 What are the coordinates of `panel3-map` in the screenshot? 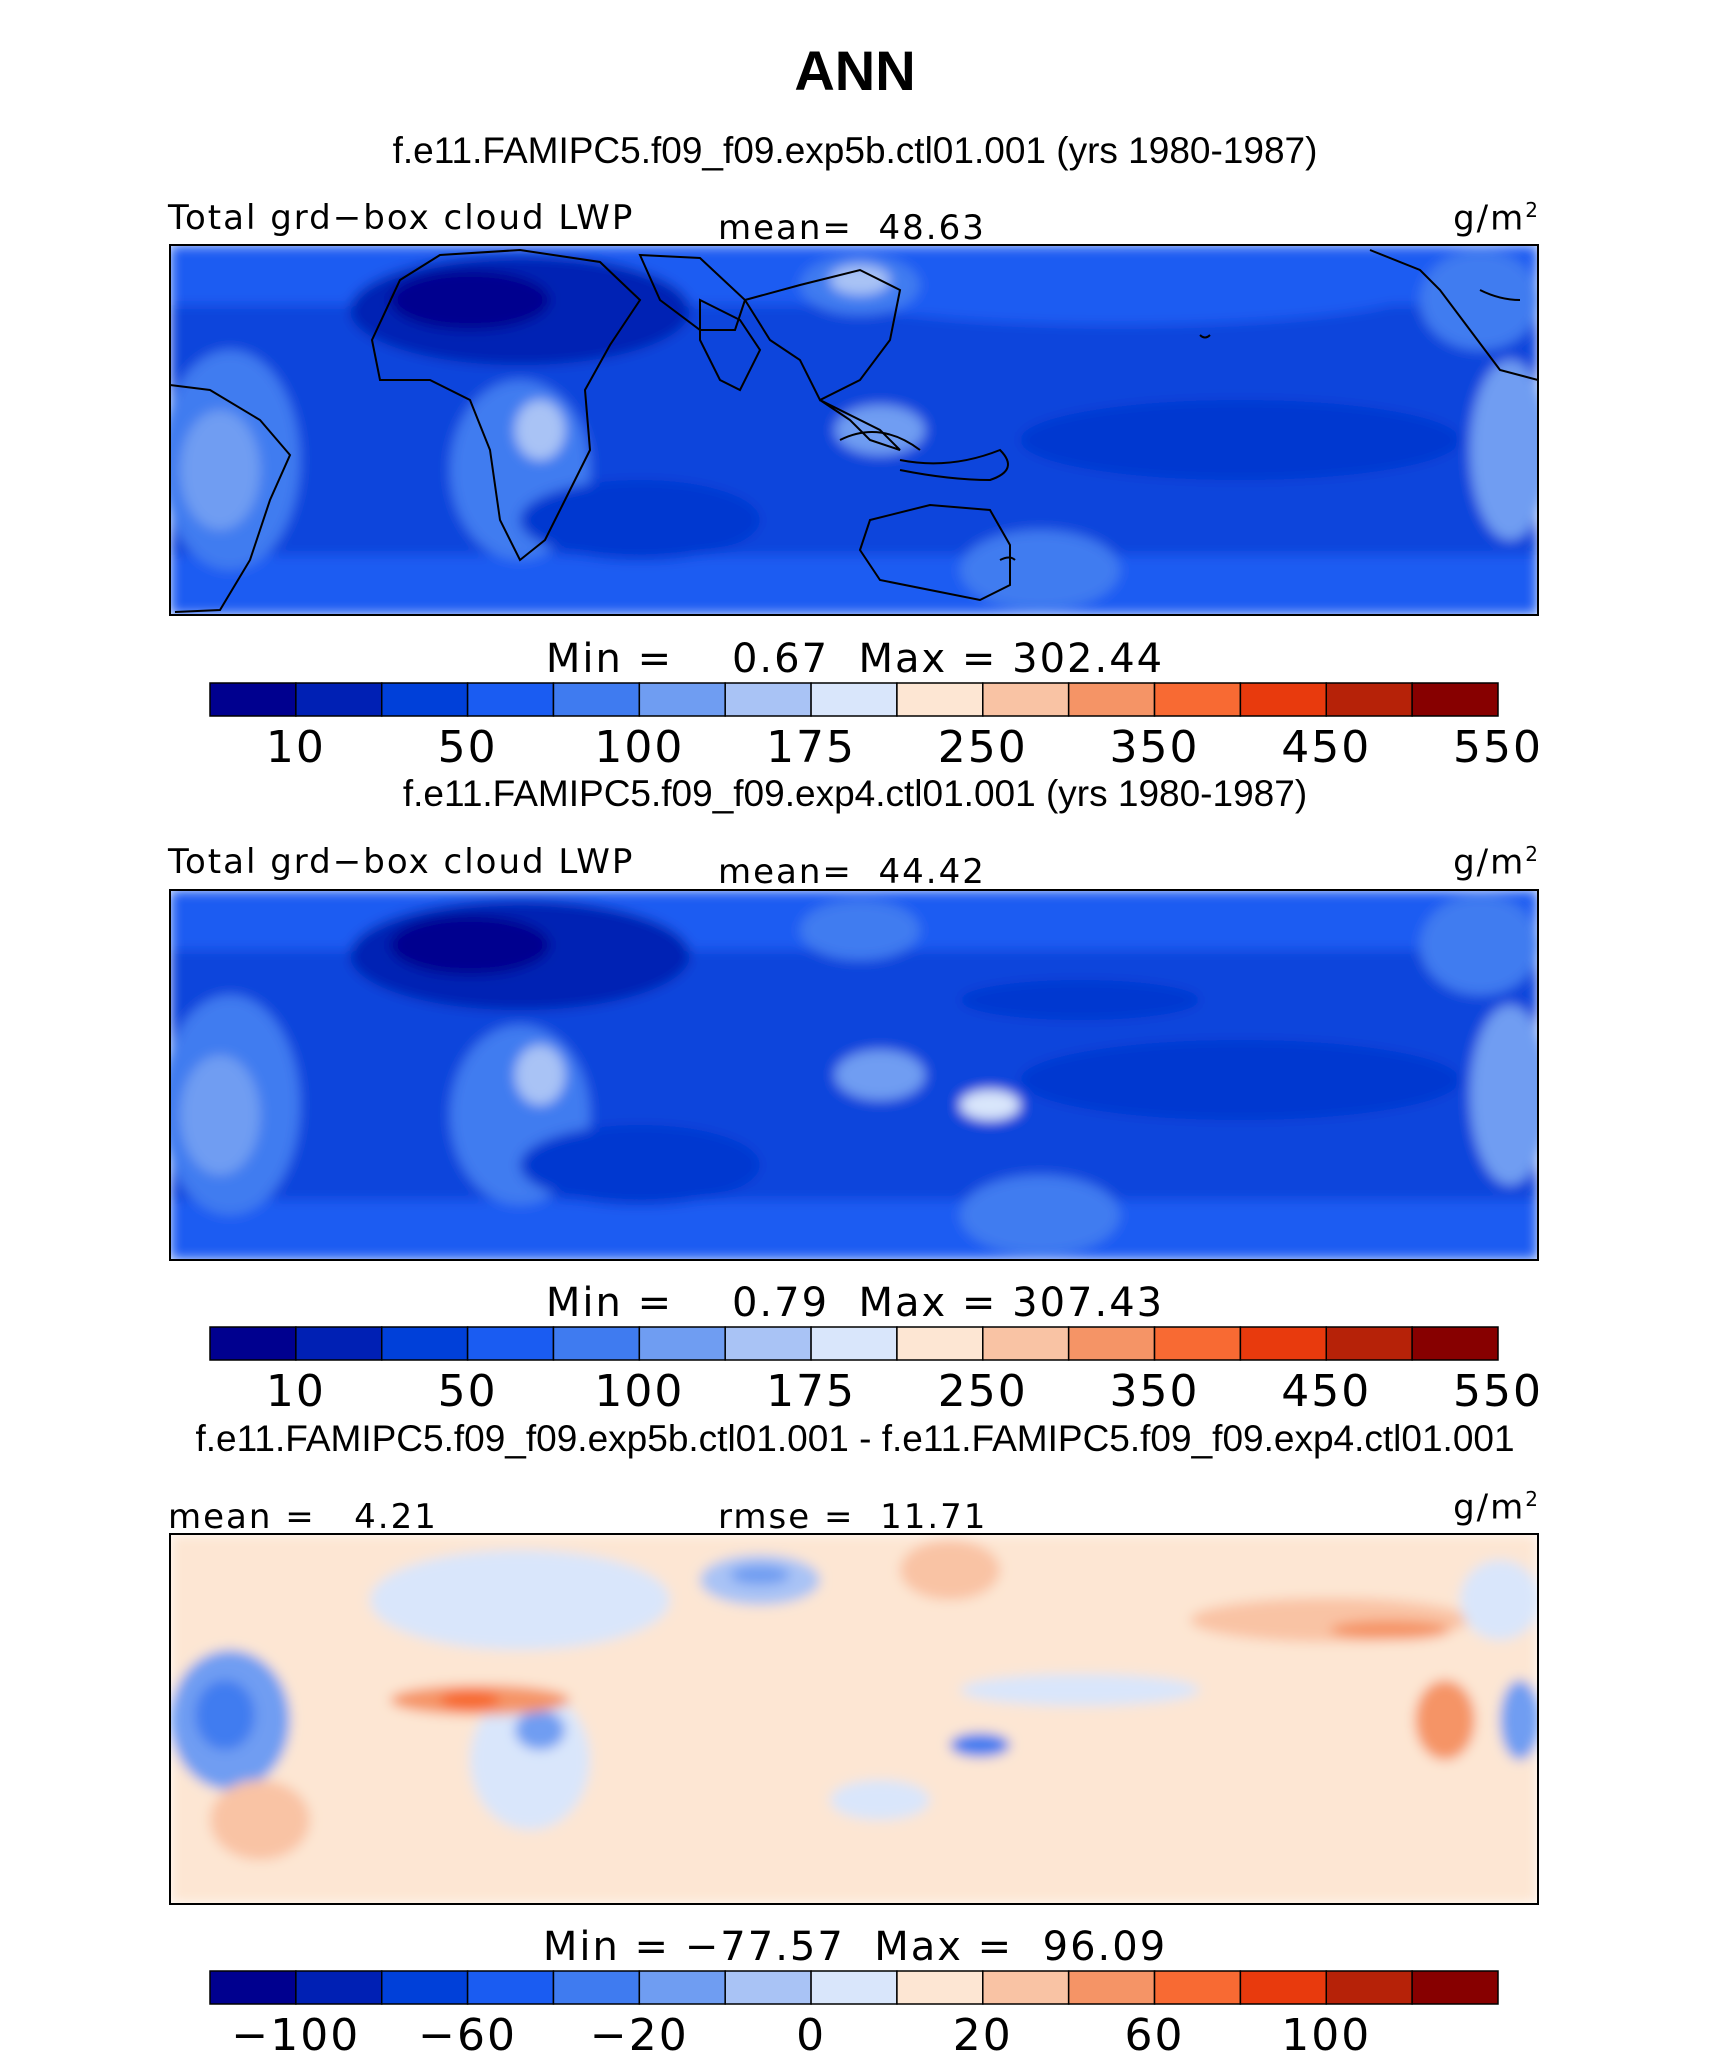 It's located at (854, 1719).